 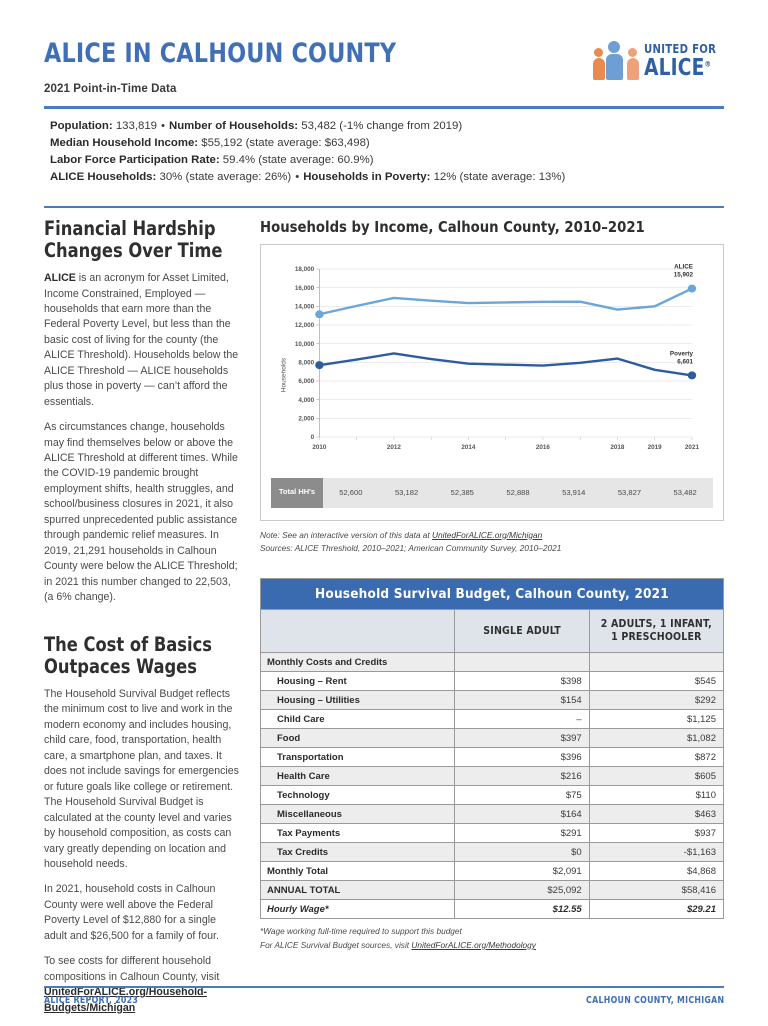 What do you see at coordinates (91, 1000) in the screenshot?
I see `footer-report-label: ALICE REPORT, 2023` at bounding box center [91, 1000].